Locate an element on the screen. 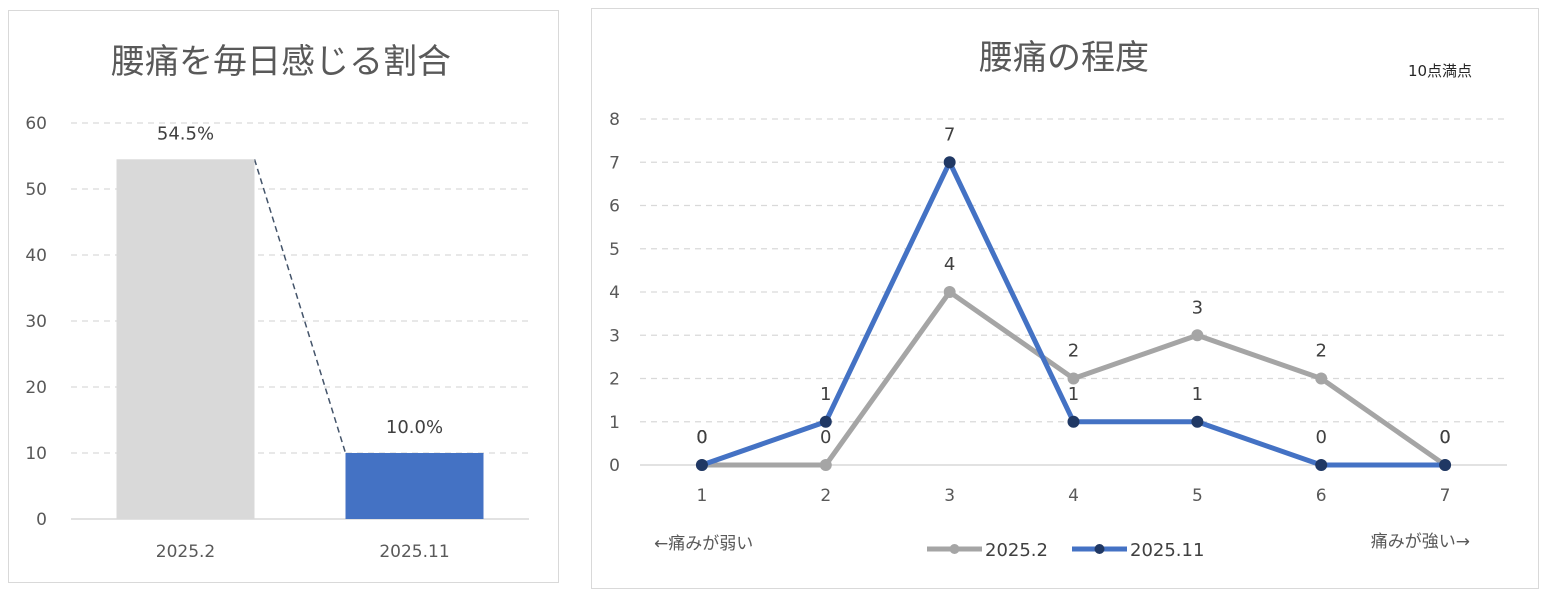  line-x-tick-label: 5 is located at coordinates (1197, 496).